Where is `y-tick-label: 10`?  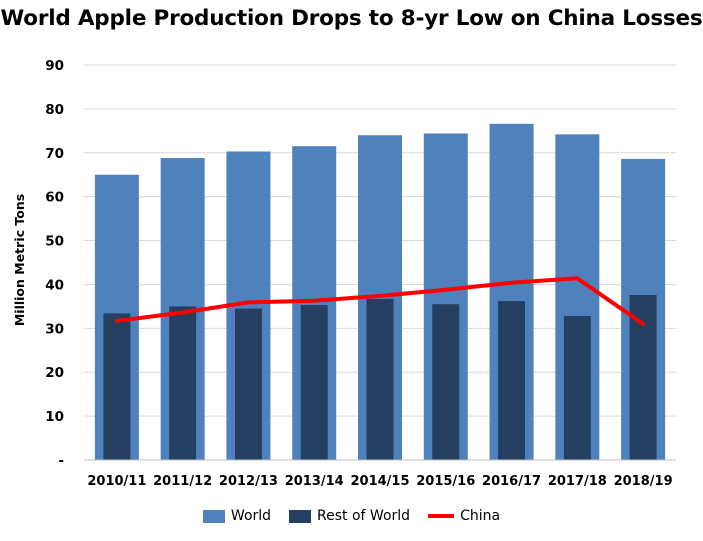 y-tick-label: 10 is located at coordinates (54, 417).